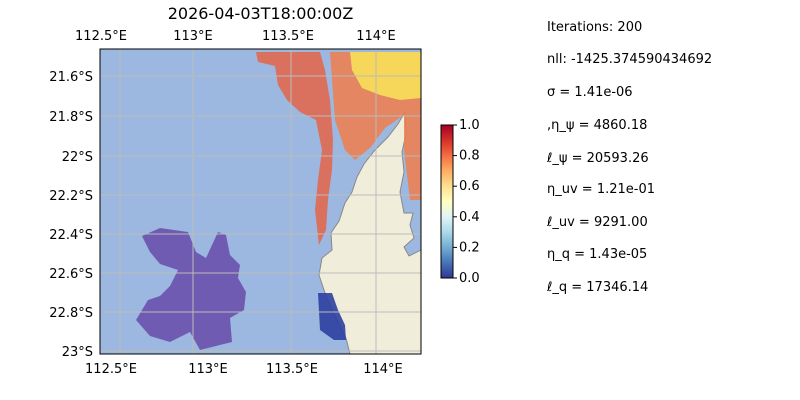 The width and height of the screenshot is (800, 400). What do you see at coordinates (294, 148) in the screenshot?
I see `region-north-east` at bounding box center [294, 148].